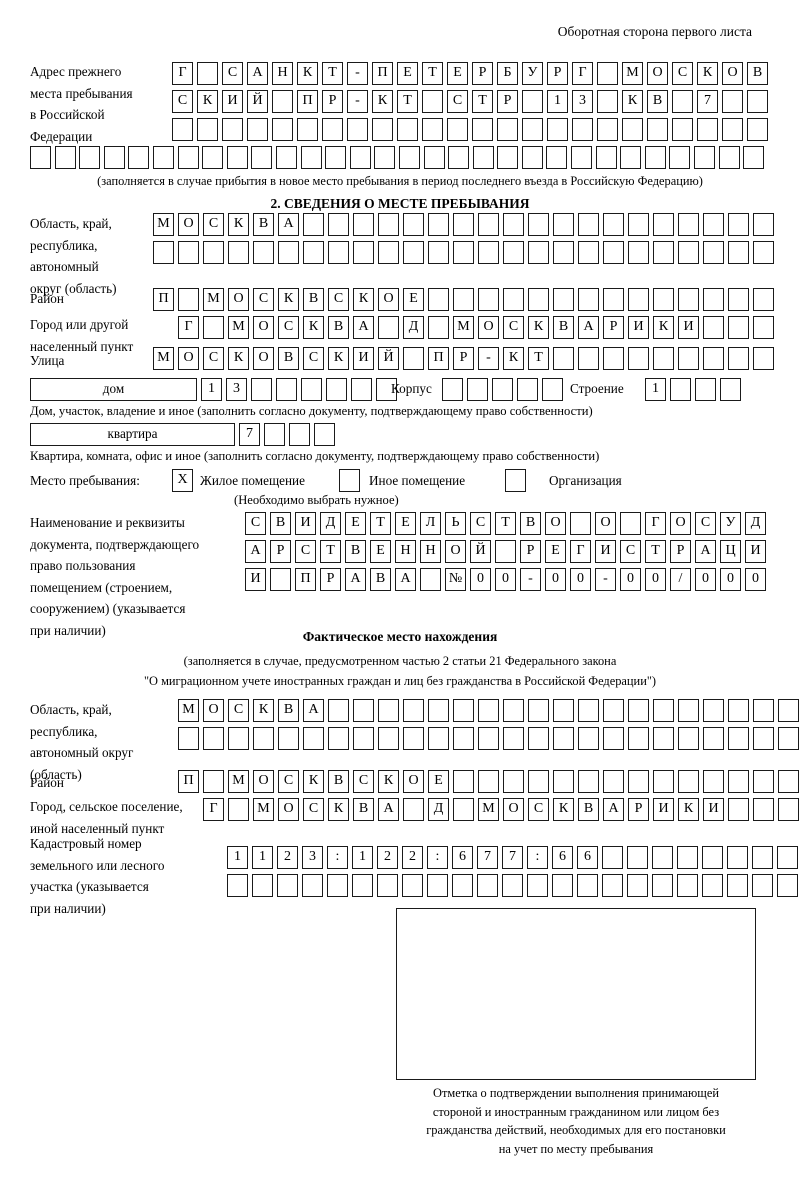 This screenshot has width=800, height=1180. Describe the element at coordinates (705, 551) in the screenshot. I see `document-row-2-cell-19: А` at that location.